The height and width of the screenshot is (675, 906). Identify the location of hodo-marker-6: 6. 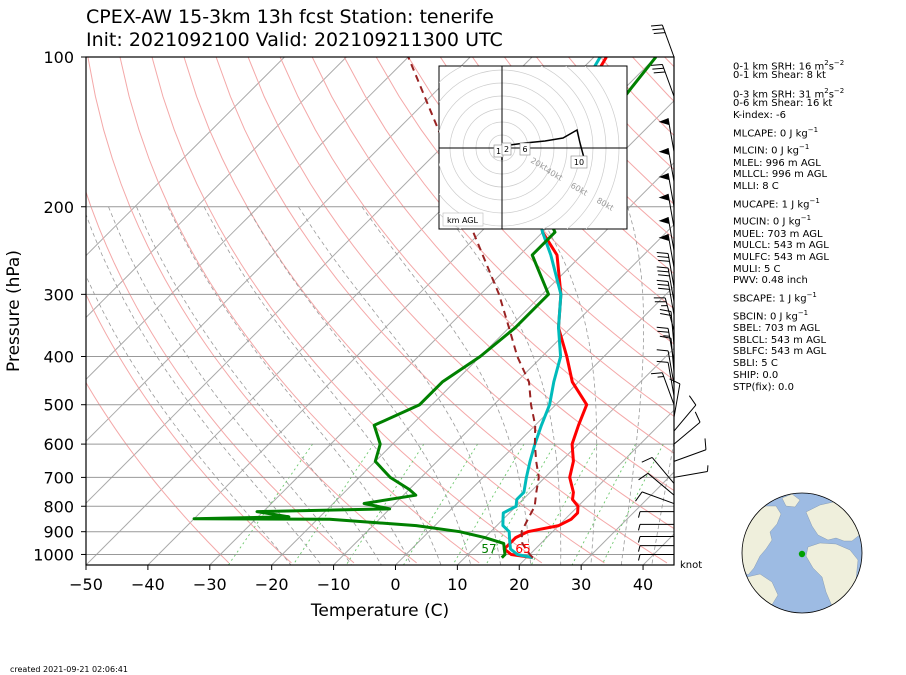
(524, 149).